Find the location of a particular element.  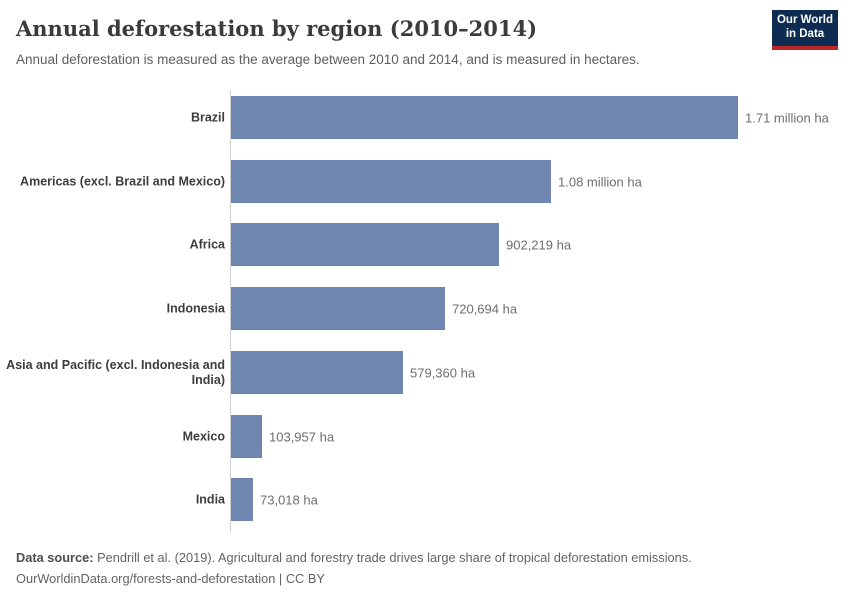

value-label: 1.71 million ha is located at coordinates (787, 117).